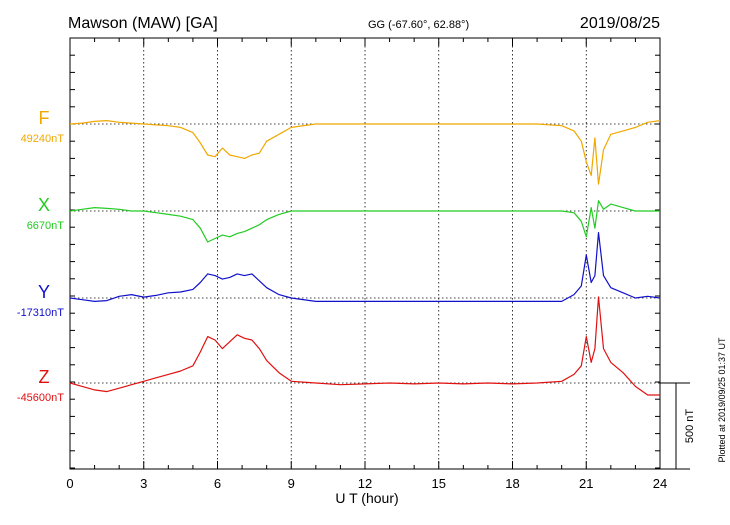  I want to click on x-tick-label: 0, so click(69, 483).